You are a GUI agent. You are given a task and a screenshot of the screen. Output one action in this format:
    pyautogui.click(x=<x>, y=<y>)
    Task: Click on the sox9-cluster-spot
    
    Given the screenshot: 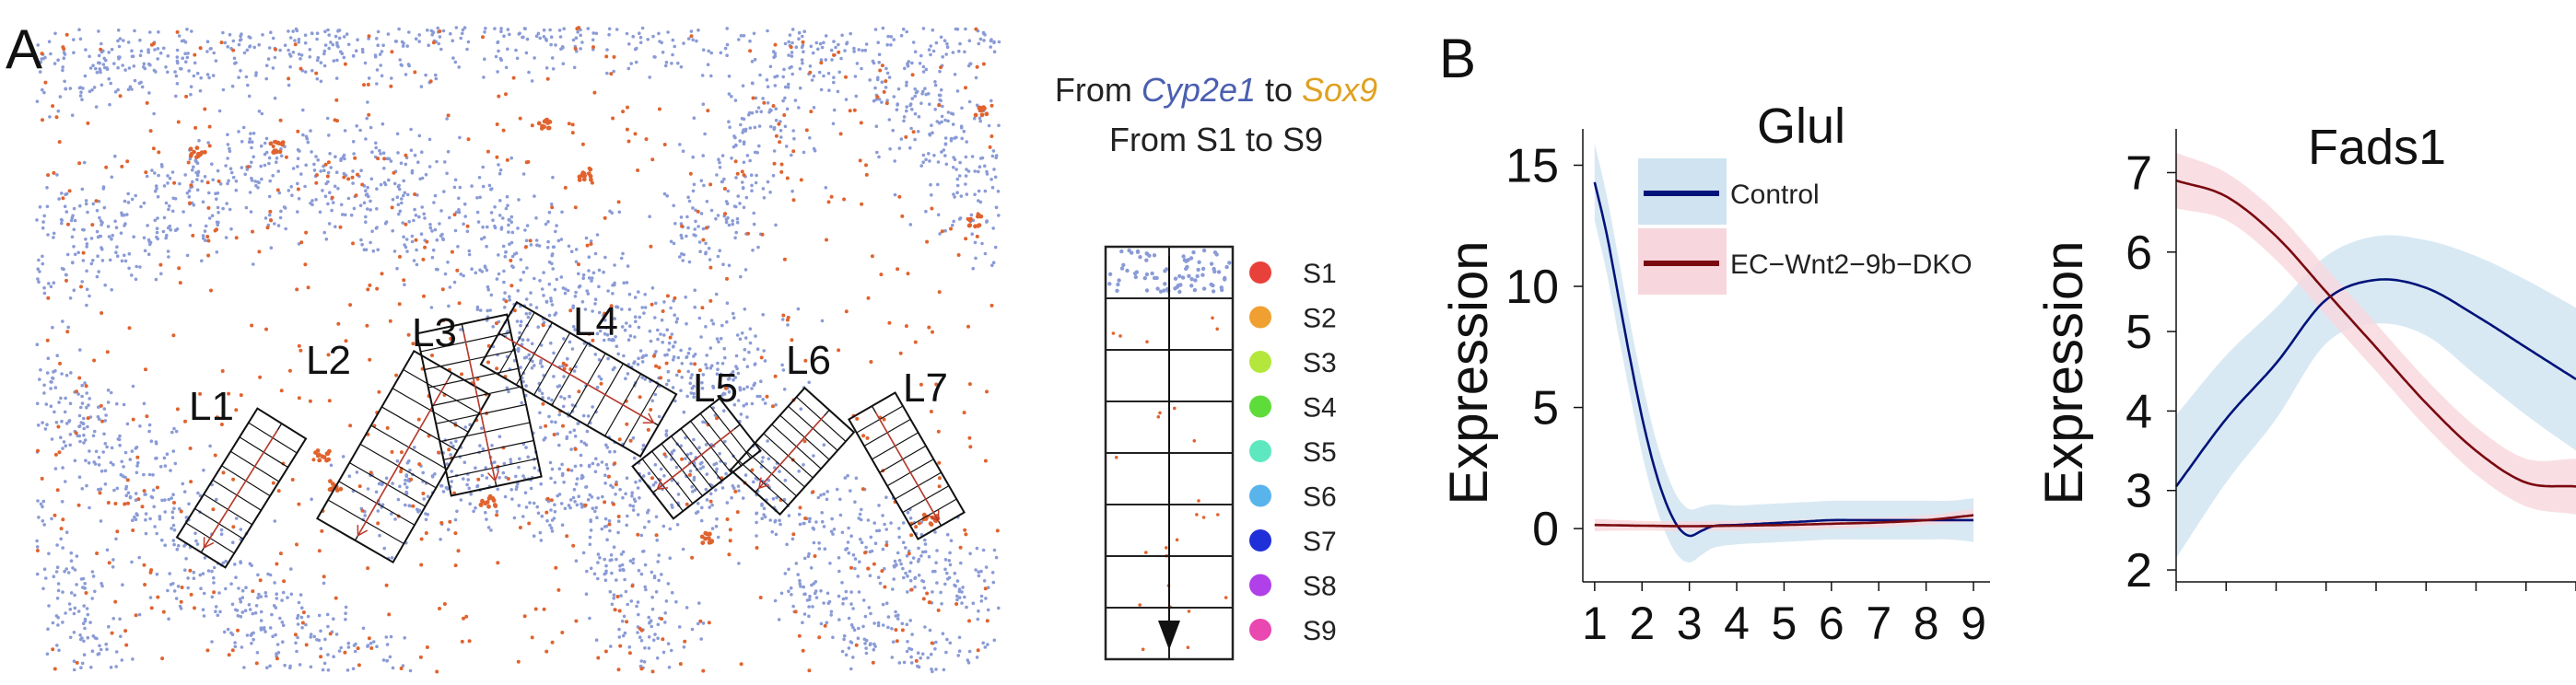 What is the action you would take?
    pyautogui.click(x=331, y=489)
    